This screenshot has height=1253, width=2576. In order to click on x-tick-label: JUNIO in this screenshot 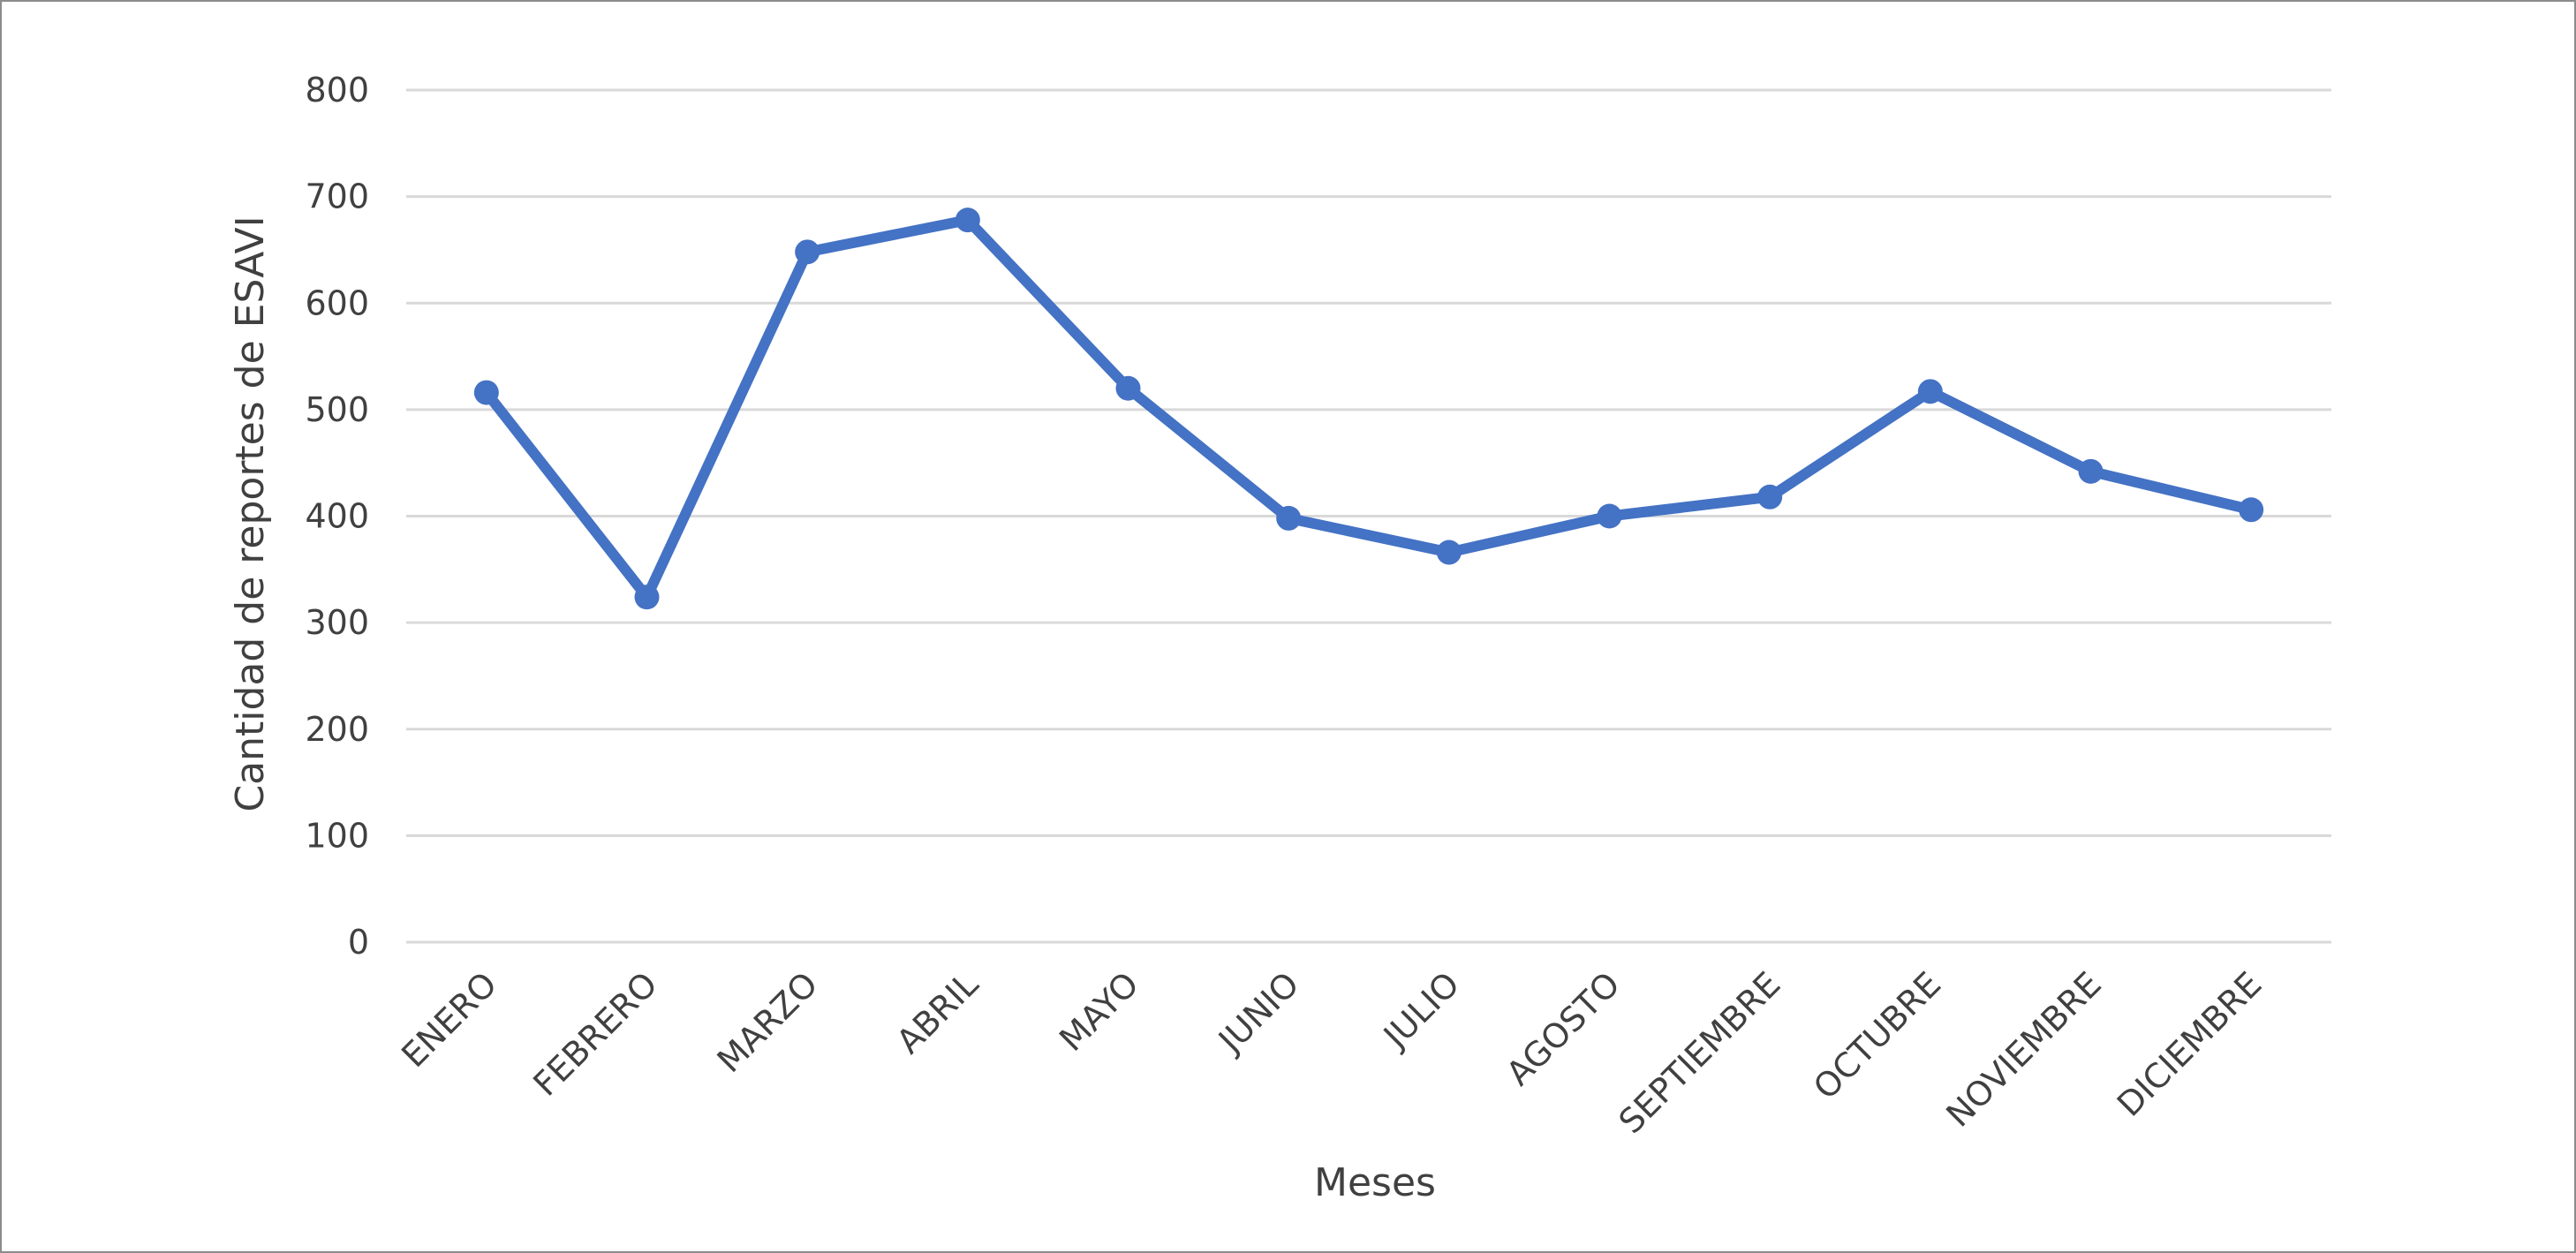, I will do `click(1258, 1013)`.